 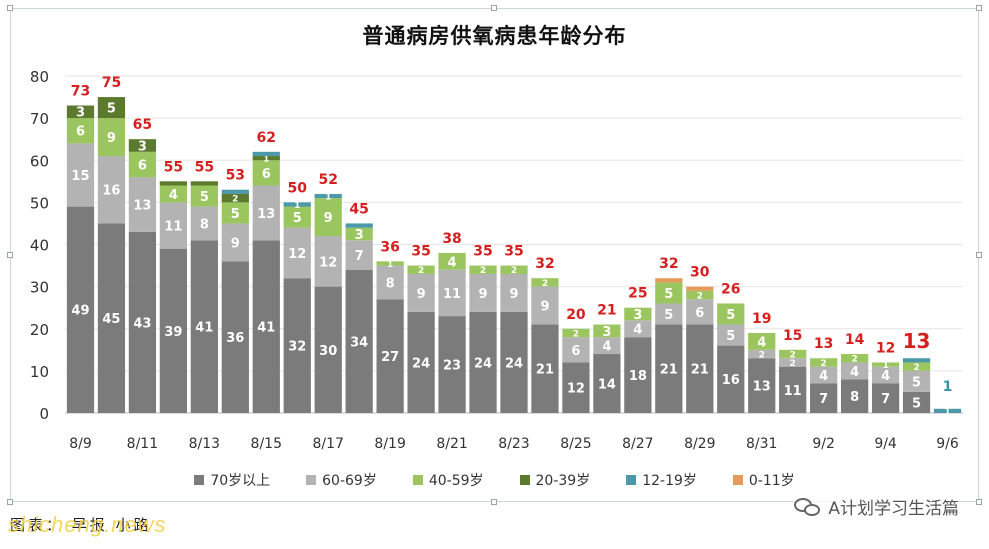 I want to click on y-tick-label: 20, so click(x=39, y=330).